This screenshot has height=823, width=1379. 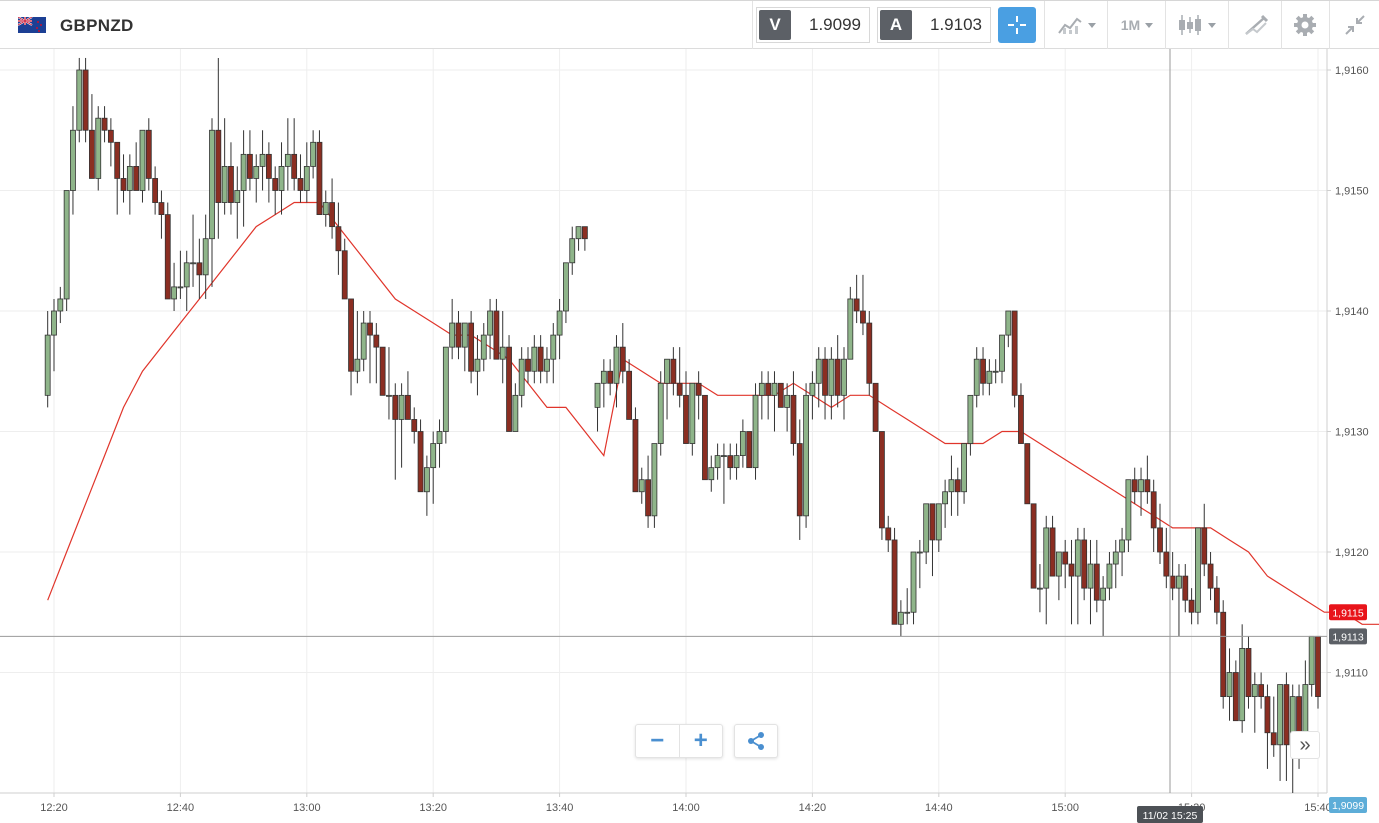 I want to click on timeframe-dropdown: 1M, so click(x=1137, y=25).